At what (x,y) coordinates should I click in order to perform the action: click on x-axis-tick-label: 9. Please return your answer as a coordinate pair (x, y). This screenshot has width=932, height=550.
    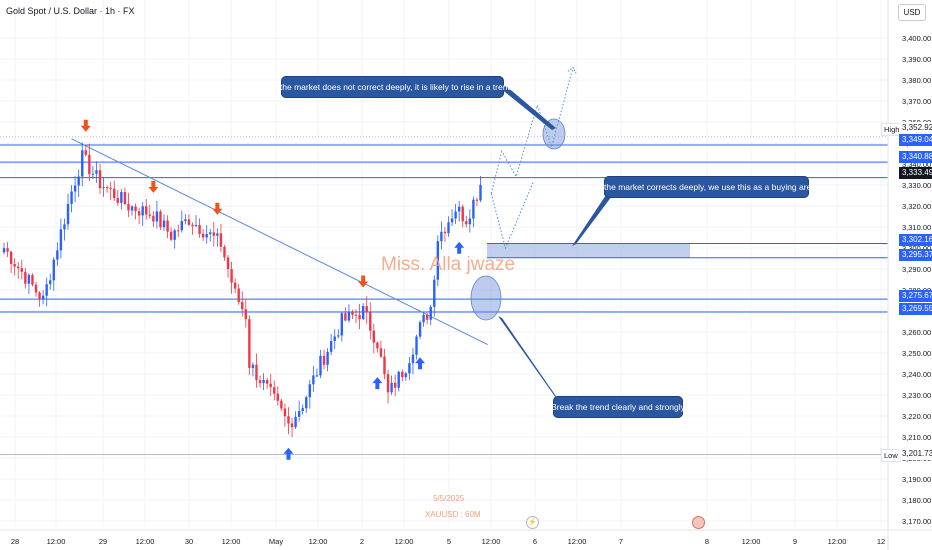
    Looking at the image, I should click on (795, 541).